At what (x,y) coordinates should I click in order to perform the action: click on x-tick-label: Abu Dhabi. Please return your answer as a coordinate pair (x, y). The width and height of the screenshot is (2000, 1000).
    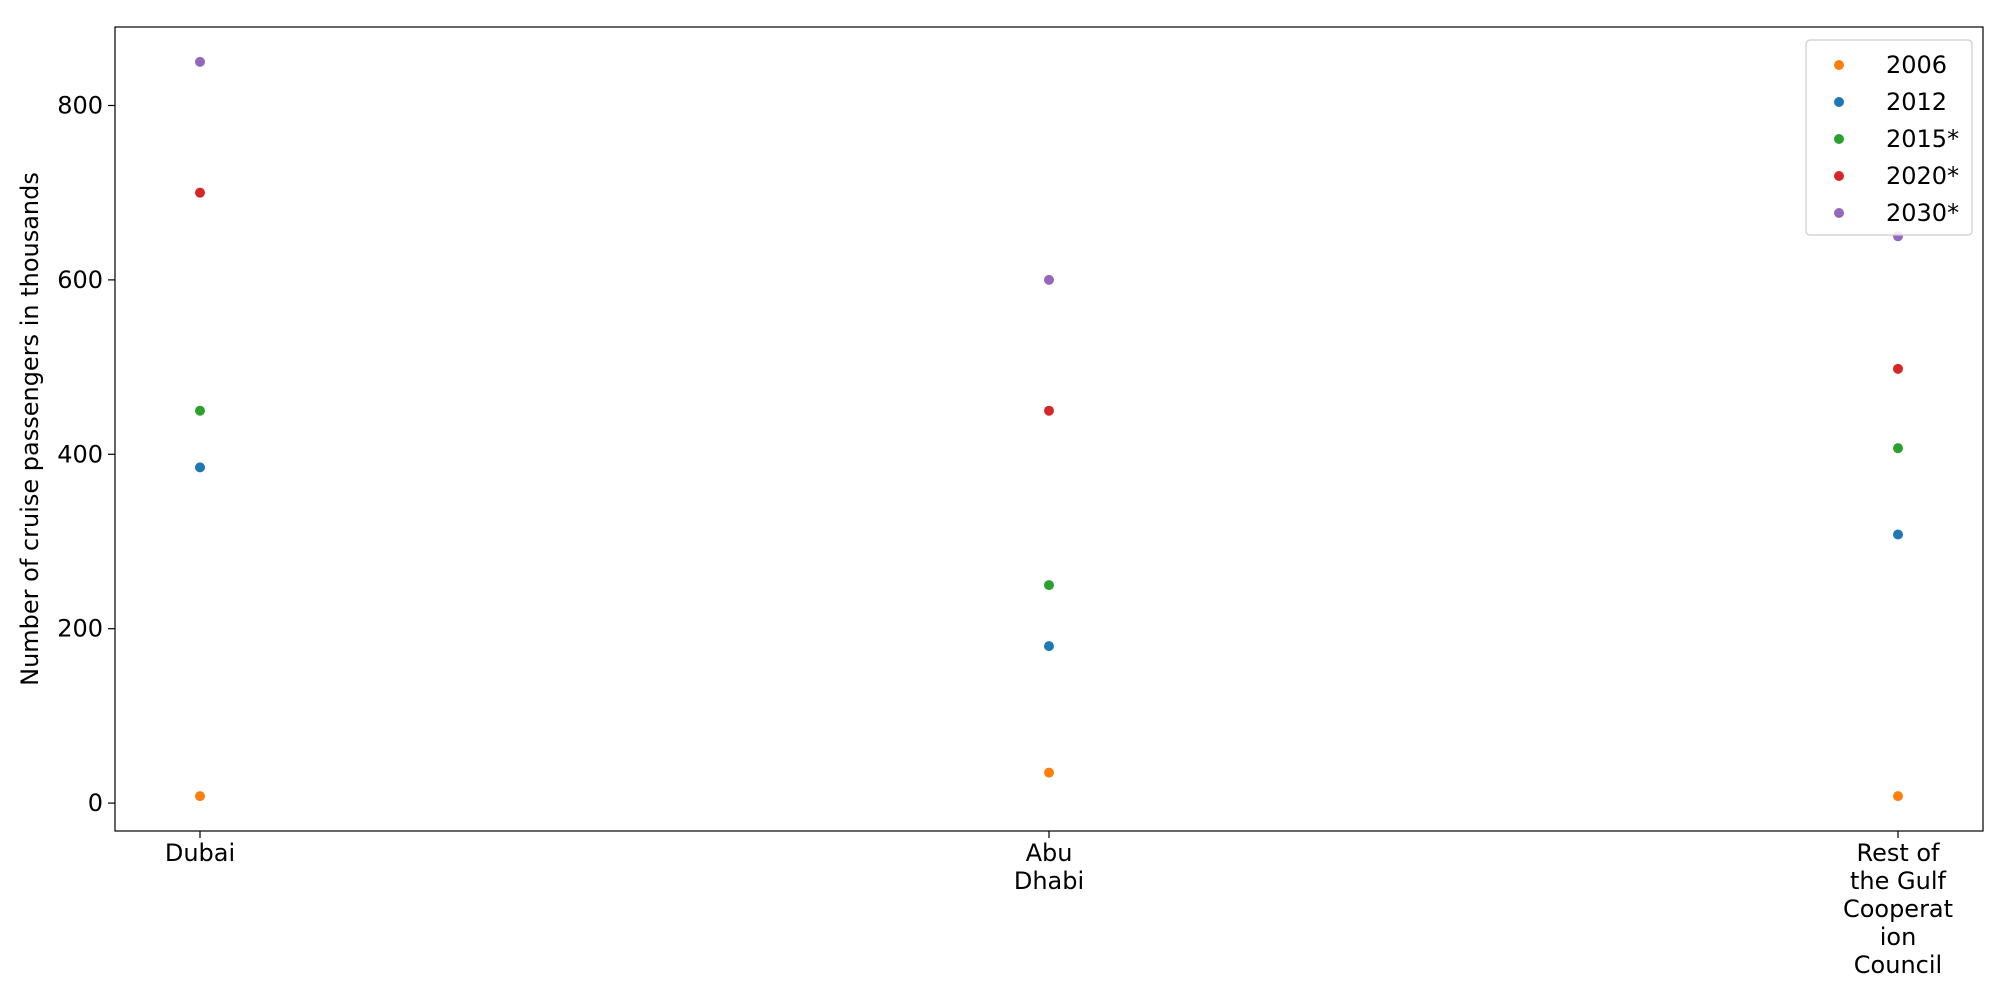
    Looking at the image, I should click on (1049, 867).